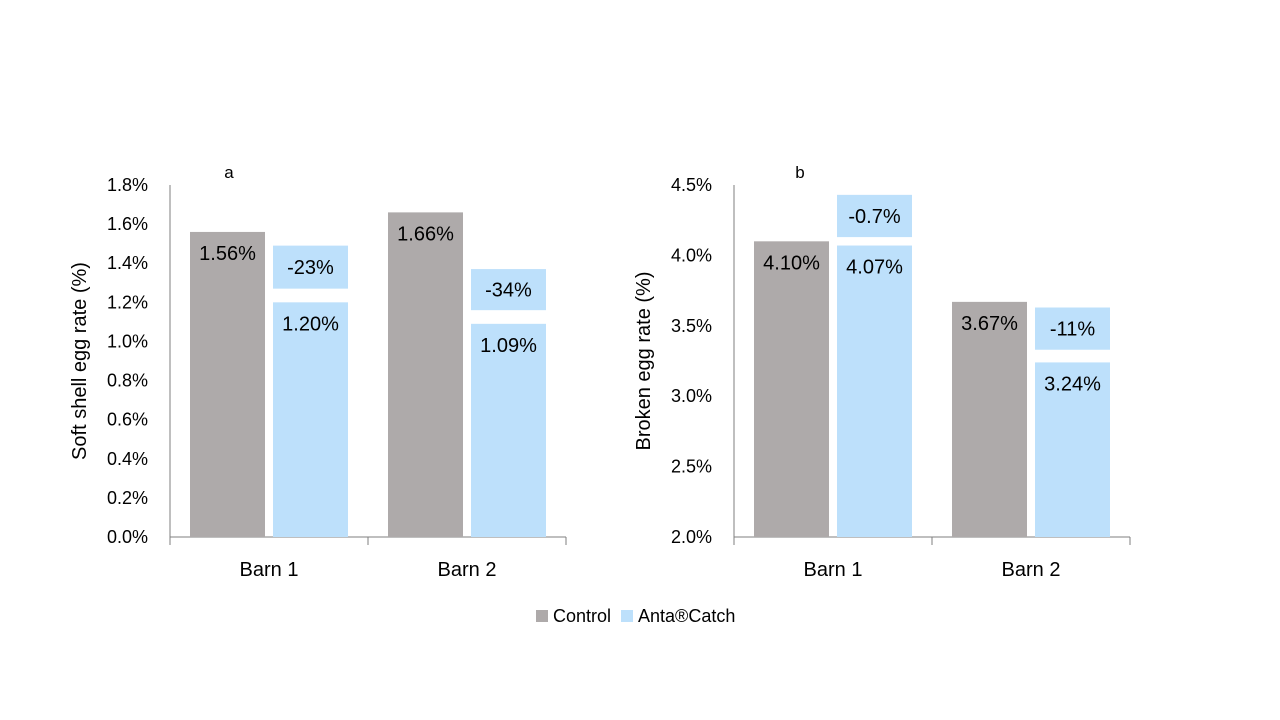 Image resolution: width=1280 pixels, height=720 pixels. Describe the element at coordinates (127, 224) in the screenshot. I see `panel-a-y-tick-label: 1.6%` at that location.